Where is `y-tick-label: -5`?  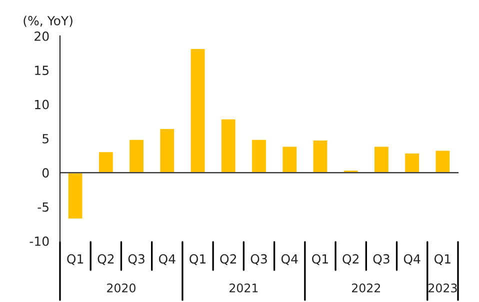
y-tick-label: -5 is located at coordinates (43, 207).